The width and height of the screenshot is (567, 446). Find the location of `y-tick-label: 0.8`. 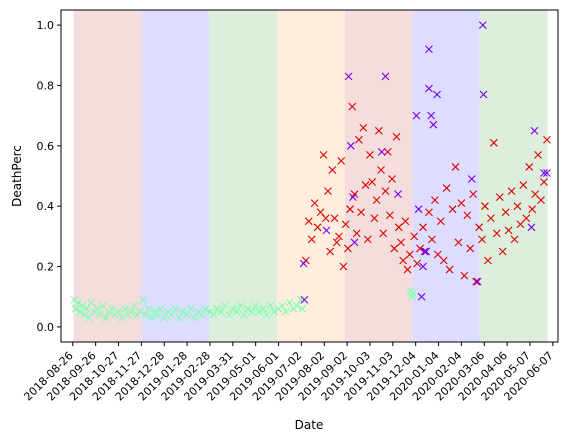

y-tick-label: 0.8 is located at coordinates (46, 85).